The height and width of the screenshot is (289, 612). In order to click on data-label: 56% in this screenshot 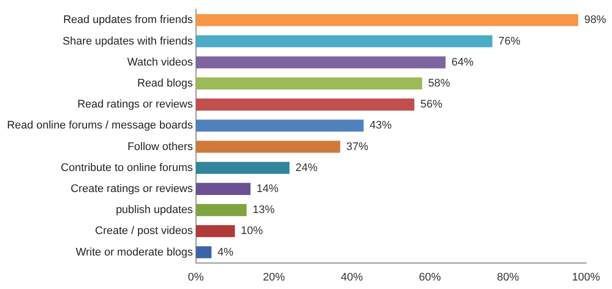, I will do `click(431, 104)`.